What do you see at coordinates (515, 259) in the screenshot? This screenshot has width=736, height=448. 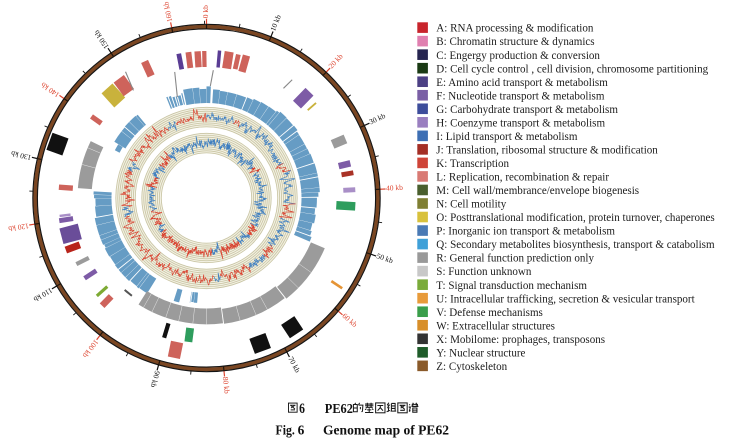 I see `svg-text:R: General function prediction: R: General function prediction only` at bounding box center [515, 259].